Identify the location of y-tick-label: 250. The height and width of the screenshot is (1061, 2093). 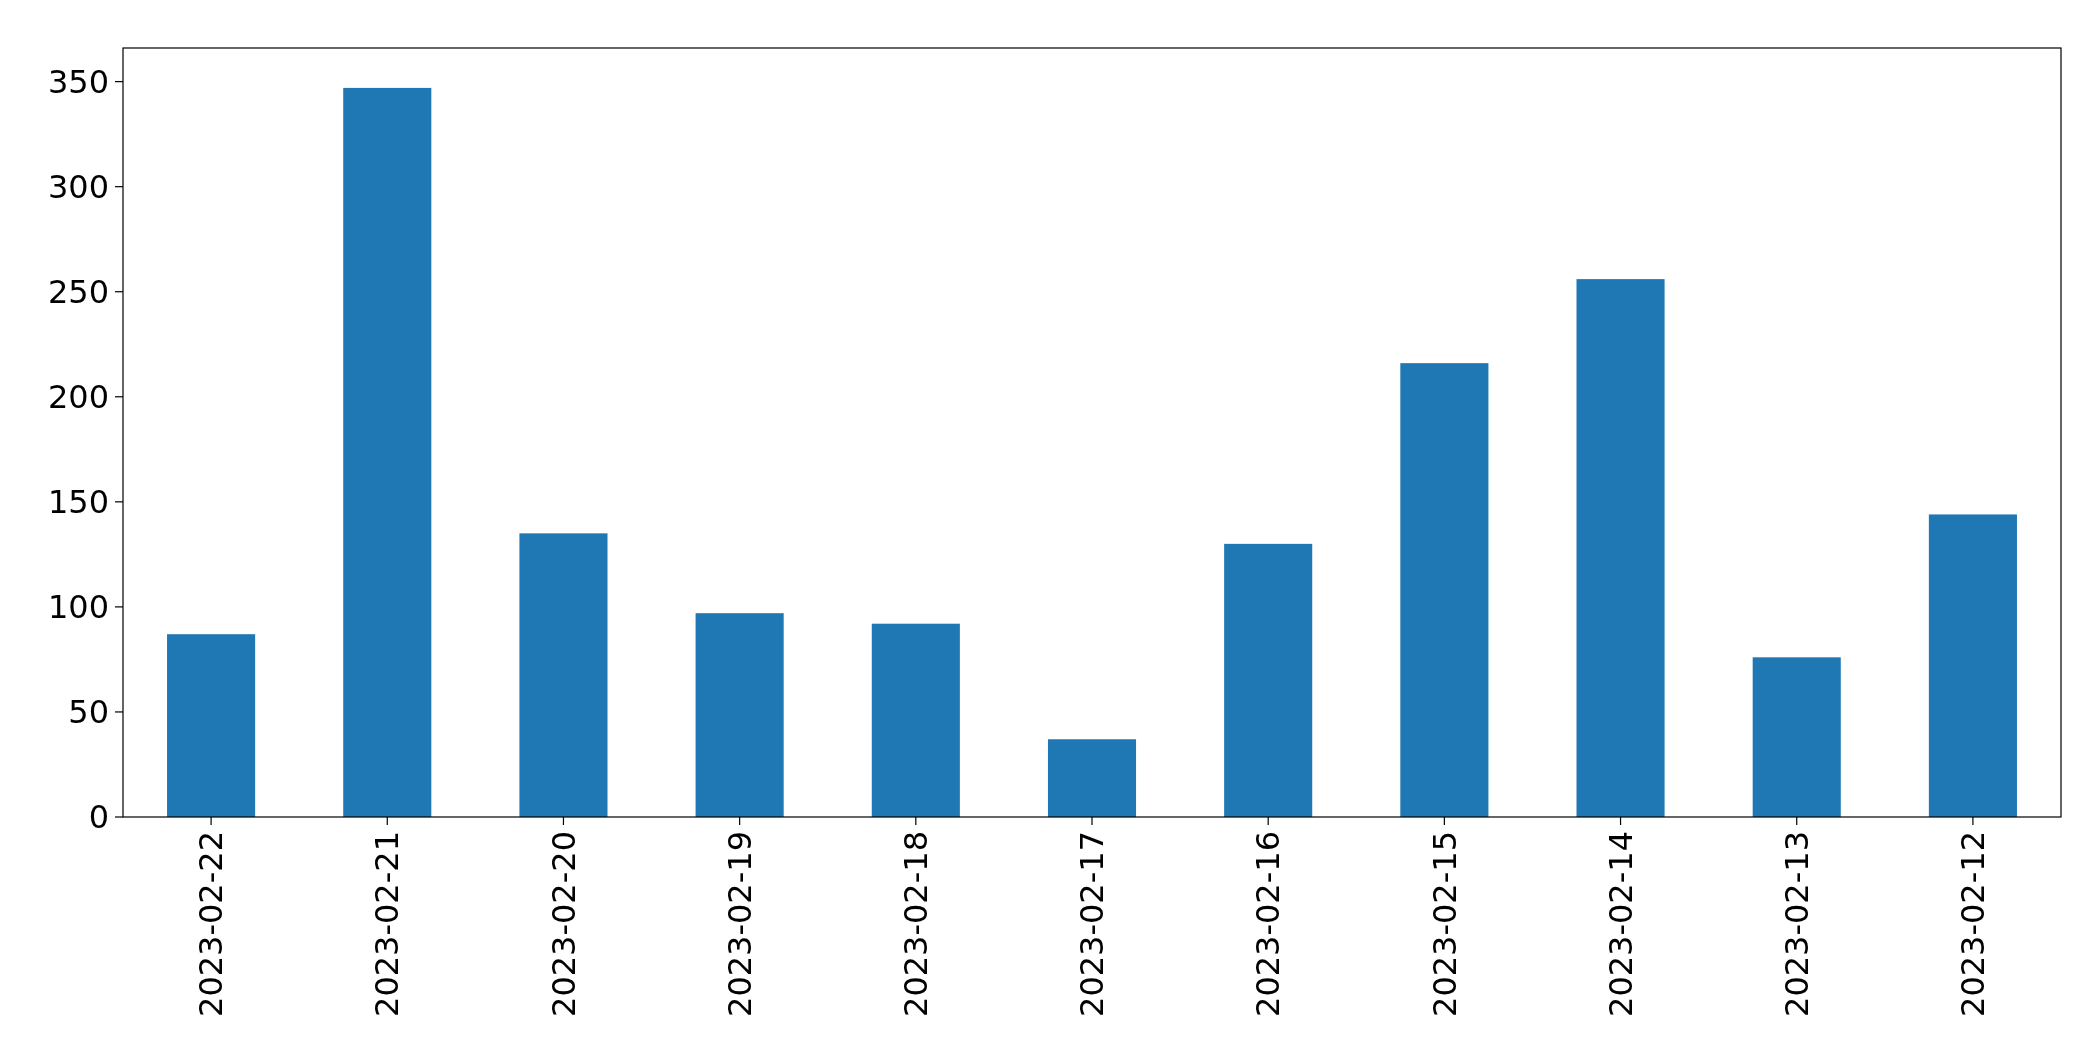
(78, 291).